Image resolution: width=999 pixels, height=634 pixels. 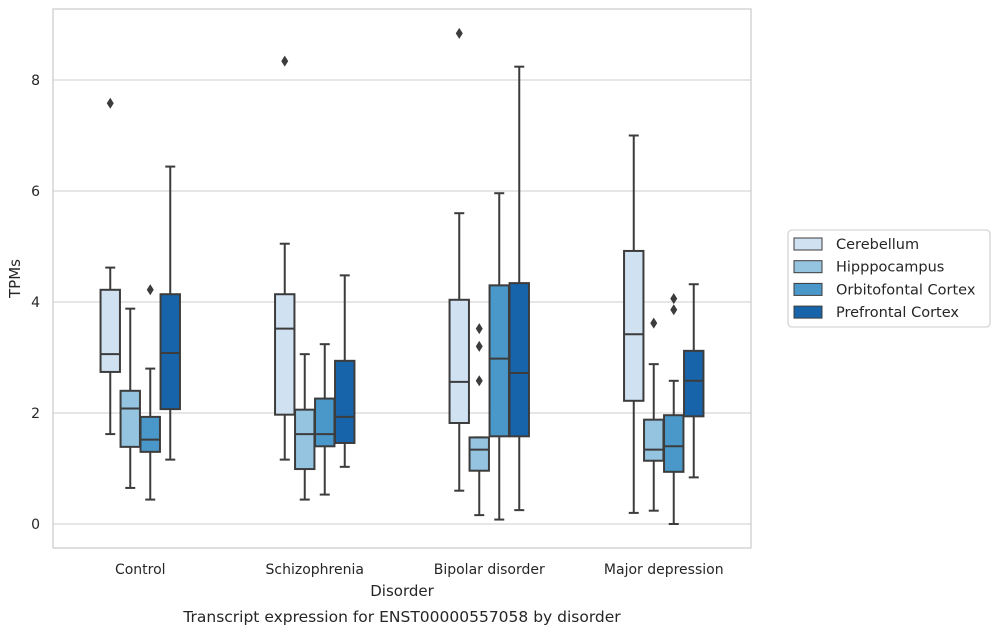 I want to click on legend-label: Prefrontal Cortex, so click(x=897, y=313).